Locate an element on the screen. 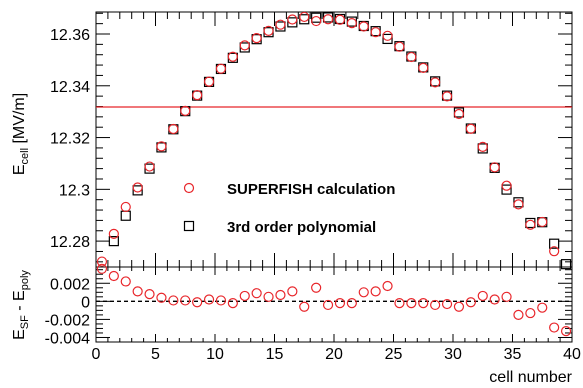 This screenshot has height=388, width=583. residual-y-axis-title-mid: - E is located at coordinates (19, 302).